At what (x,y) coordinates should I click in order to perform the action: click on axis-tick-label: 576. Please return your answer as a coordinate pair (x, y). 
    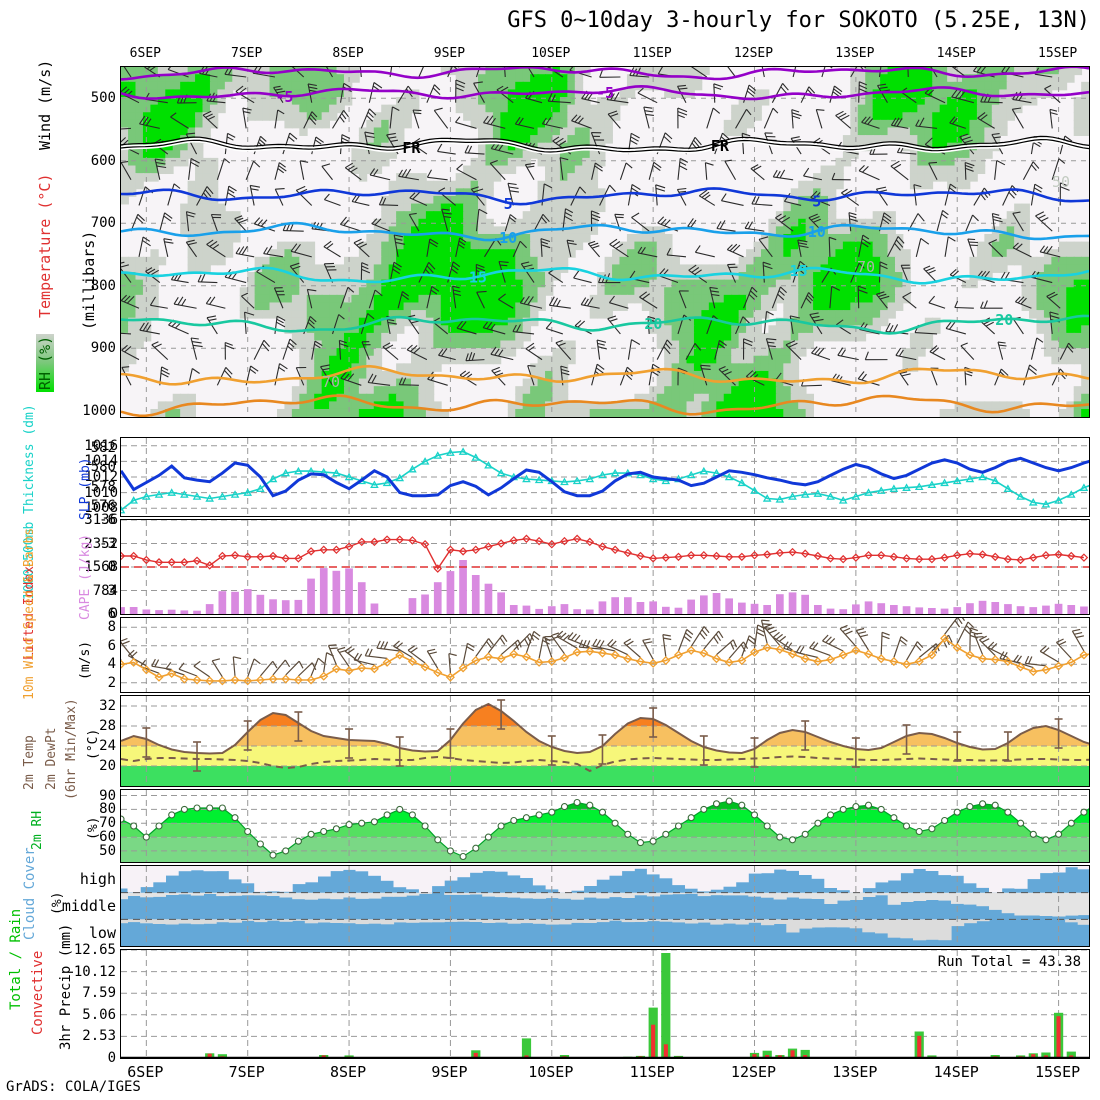
    Looking at the image, I should click on (103, 506).